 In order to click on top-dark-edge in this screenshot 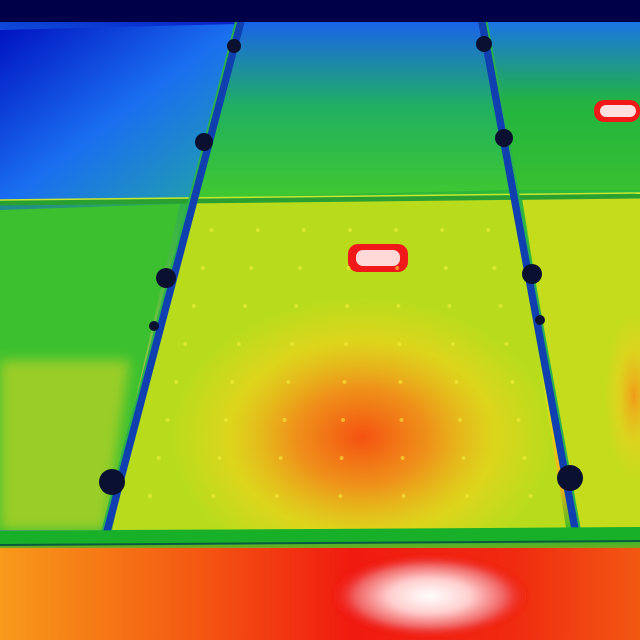, I will do `click(320, 11)`.